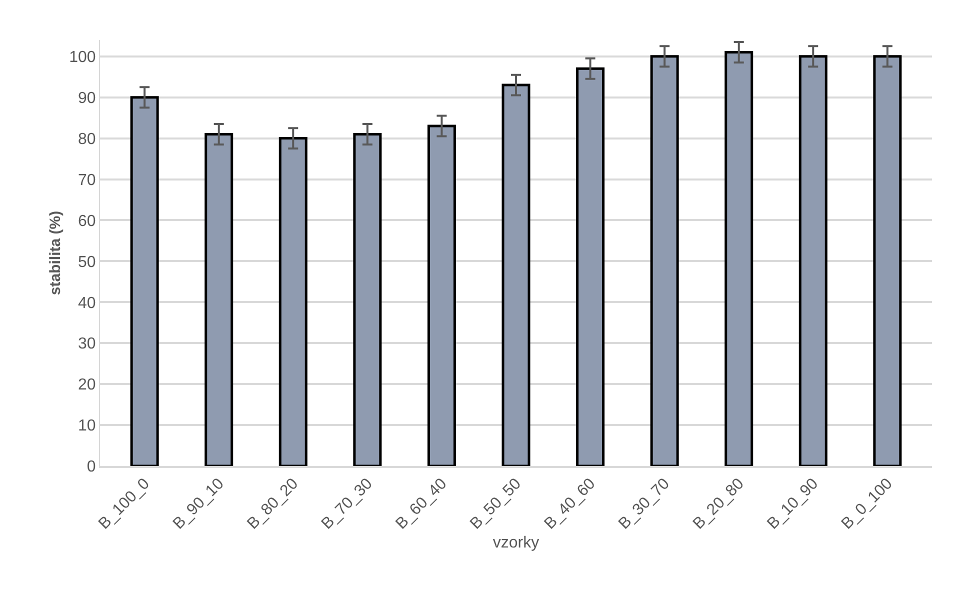 Image resolution: width=957 pixels, height=596 pixels. I want to click on y-tick-label: 0, so click(91, 467).